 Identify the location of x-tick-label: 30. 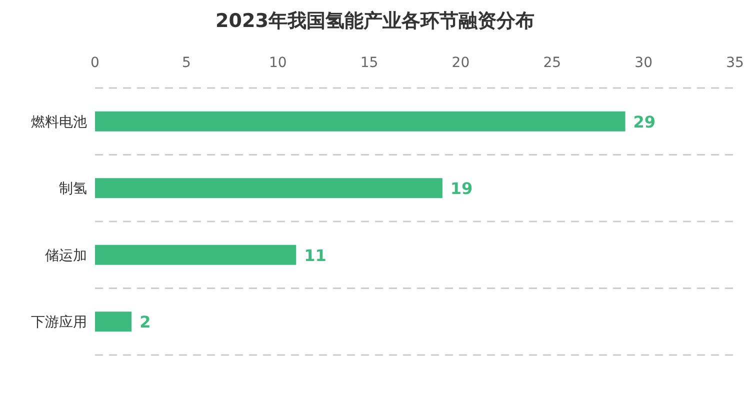
(643, 63).